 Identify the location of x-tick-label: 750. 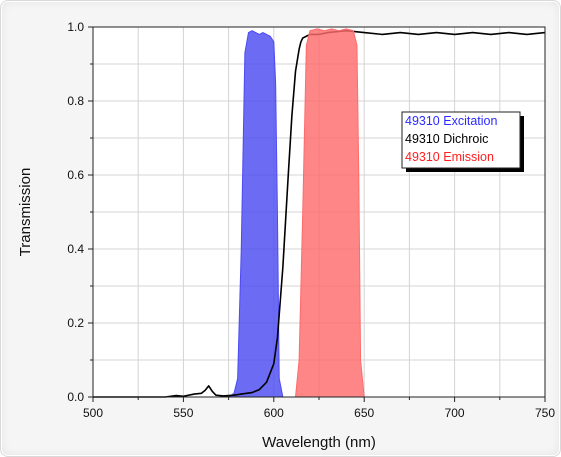
(545, 413).